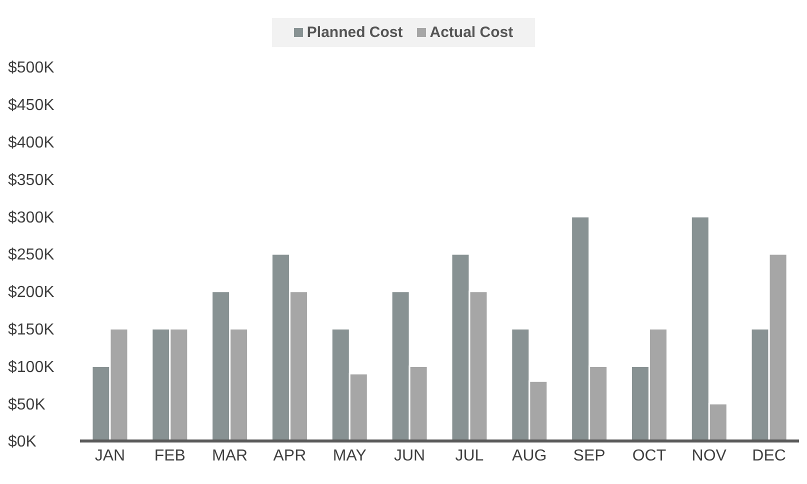 This screenshot has height=484, width=807. Describe the element at coordinates (27, 405) in the screenshot. I see `y-tick-label: $50K` at that location.